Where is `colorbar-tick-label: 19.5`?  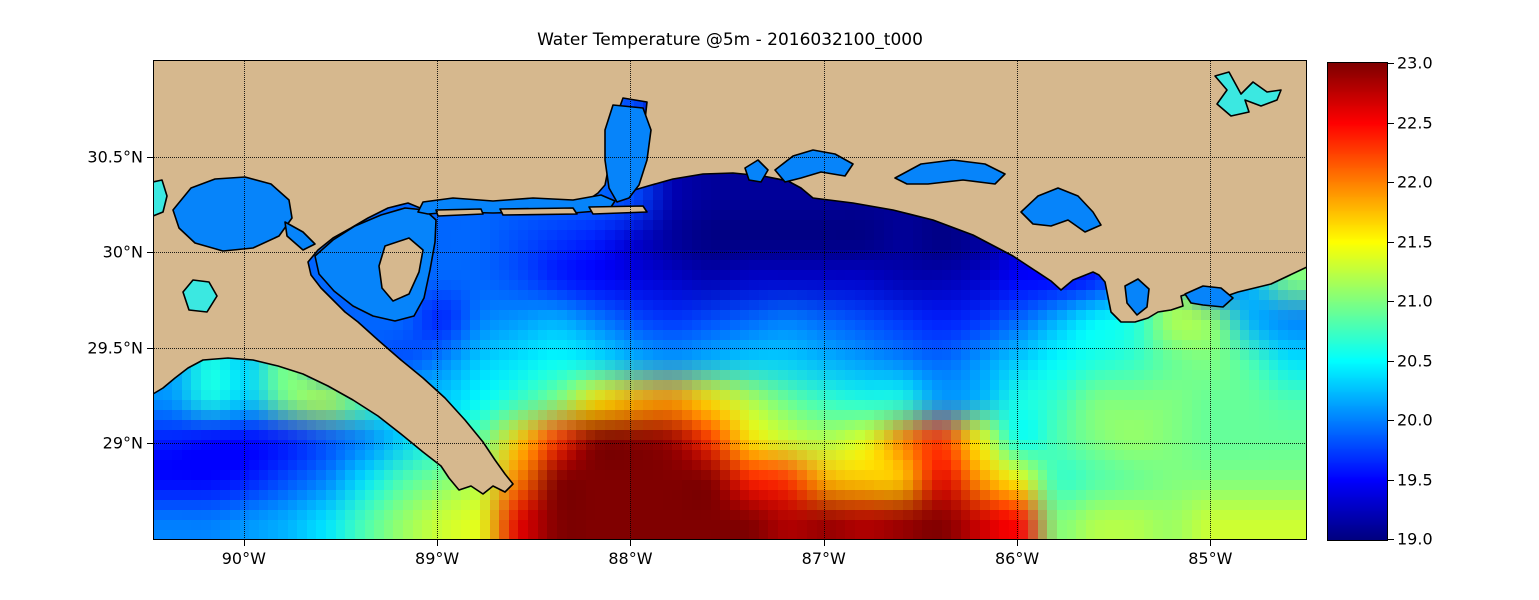
colorbar-tick-label: 19.5 is located at coordinates (1415, 479).